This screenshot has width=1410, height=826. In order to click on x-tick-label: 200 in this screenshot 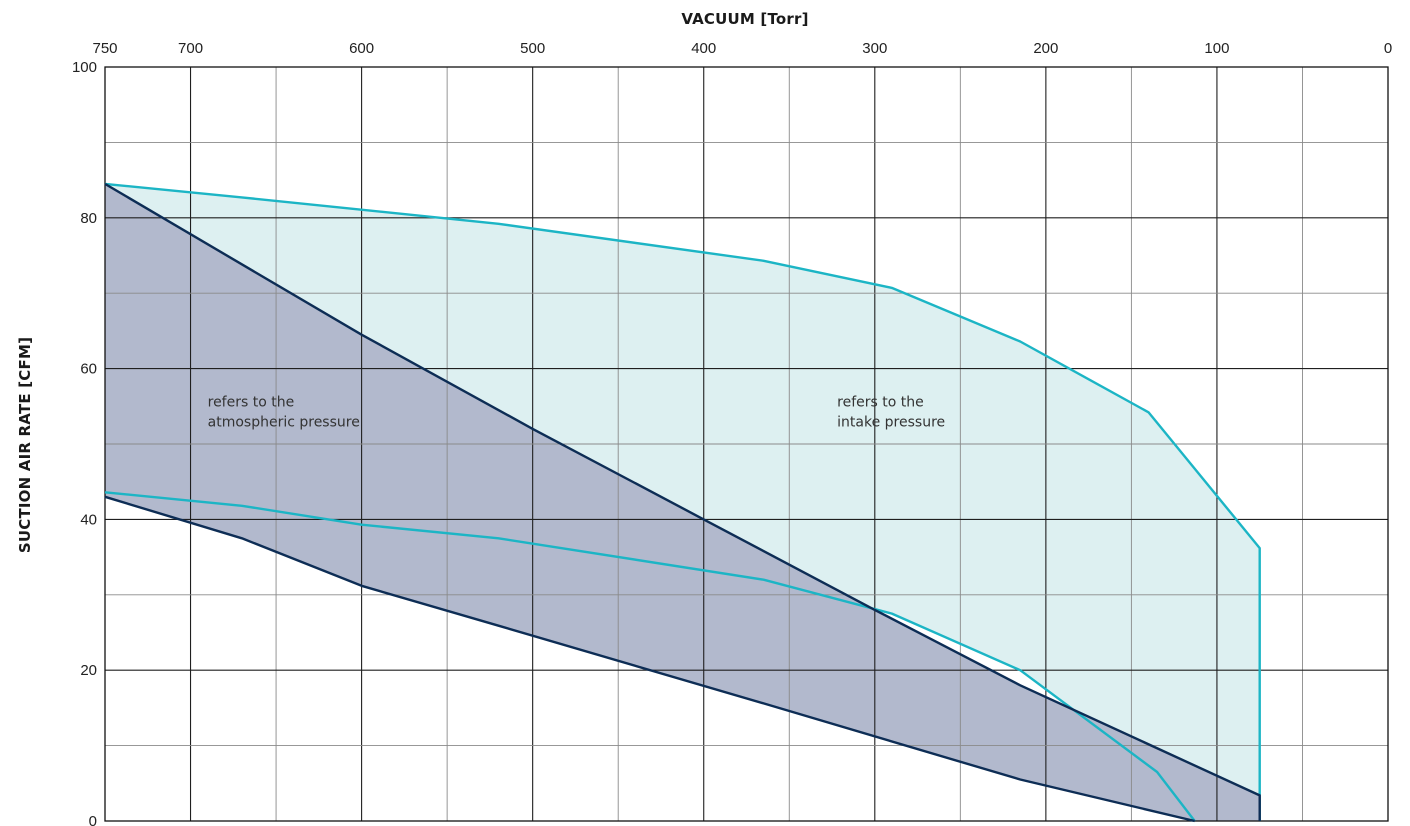, I will do `click(1045, 48)`.